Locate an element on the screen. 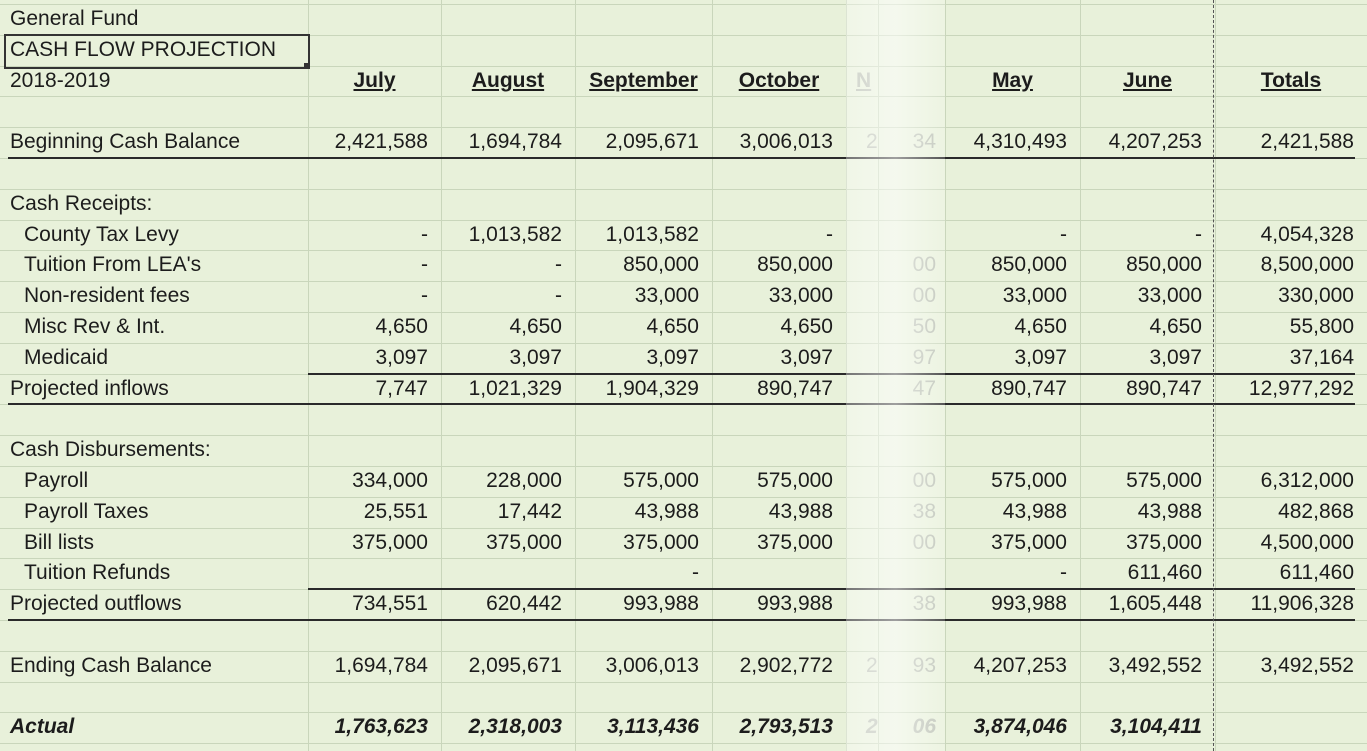 The width and height of the screenshot is (1367, 751). section-heading: Cash Disbursements: is located at coordinates (110, 450).